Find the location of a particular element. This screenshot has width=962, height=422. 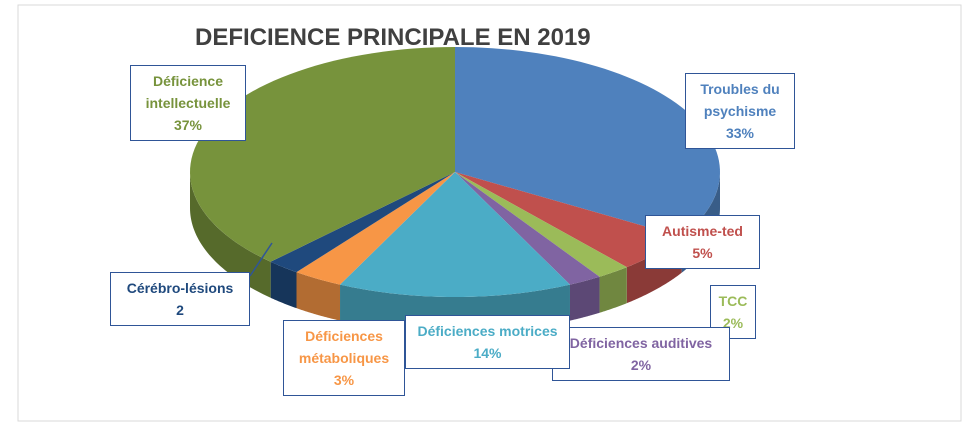

value-label: 3% is located at coordinates (344, 380).